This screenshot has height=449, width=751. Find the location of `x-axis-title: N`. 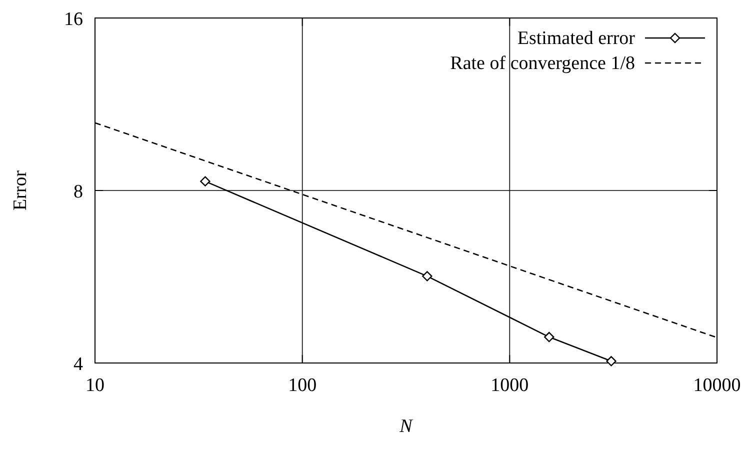

x-axis-title: N is located at coordinates (406, 426).